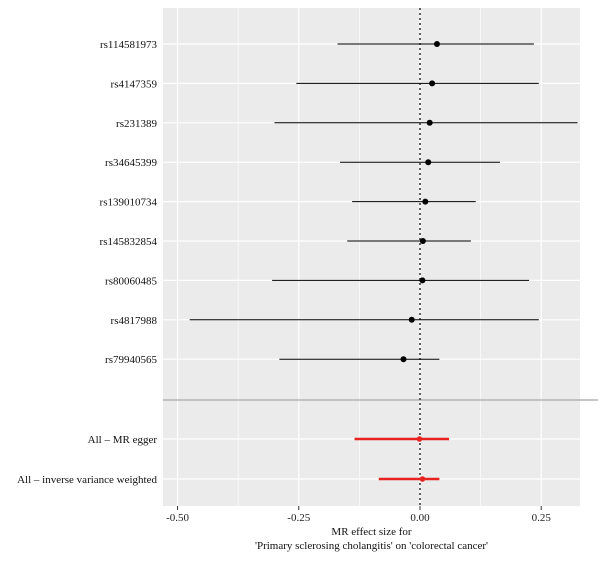  I want to click on x-tick-label: -0.25, so click(298, 518).